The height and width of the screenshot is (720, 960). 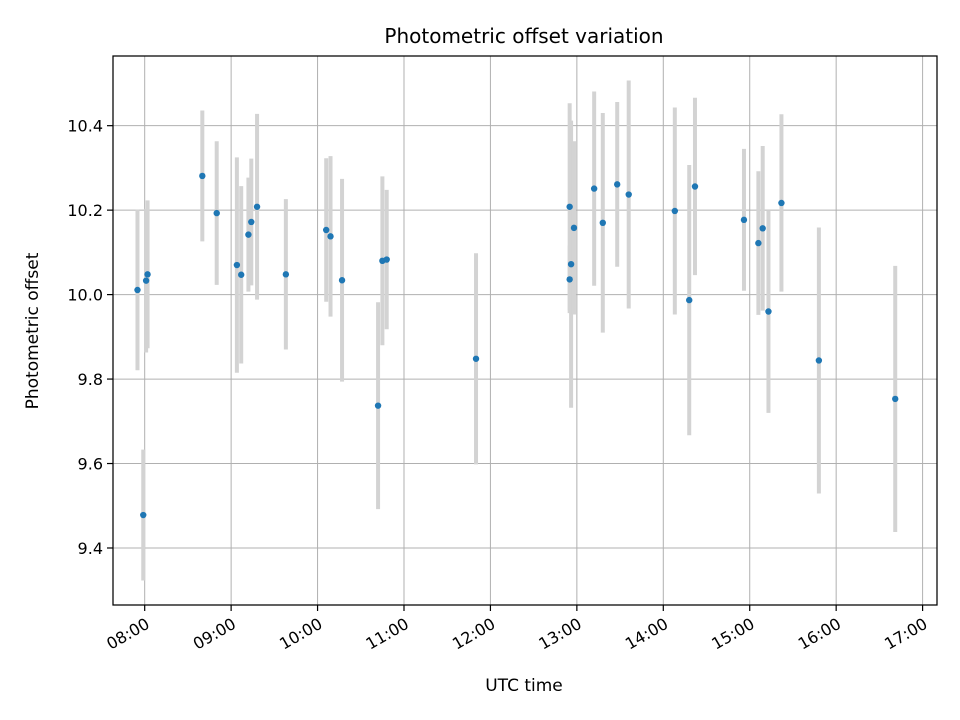 I want to click on x-axis-title: UTC time, so click(x=524, y=686).